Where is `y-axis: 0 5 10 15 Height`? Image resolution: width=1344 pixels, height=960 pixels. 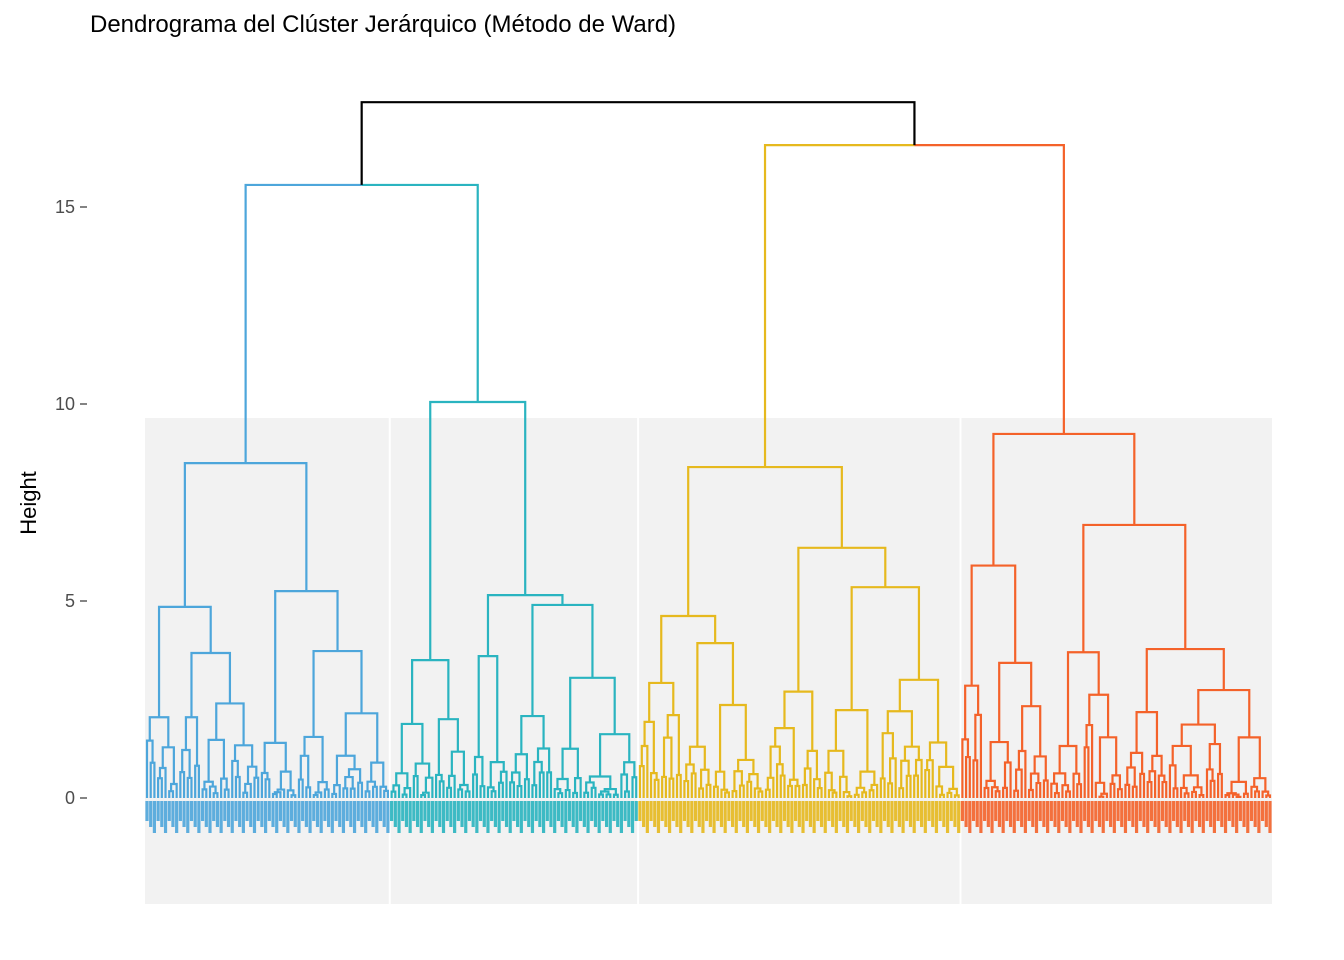
y-axis: 0 5 10 15 Height is located at coordinates (51, 502).